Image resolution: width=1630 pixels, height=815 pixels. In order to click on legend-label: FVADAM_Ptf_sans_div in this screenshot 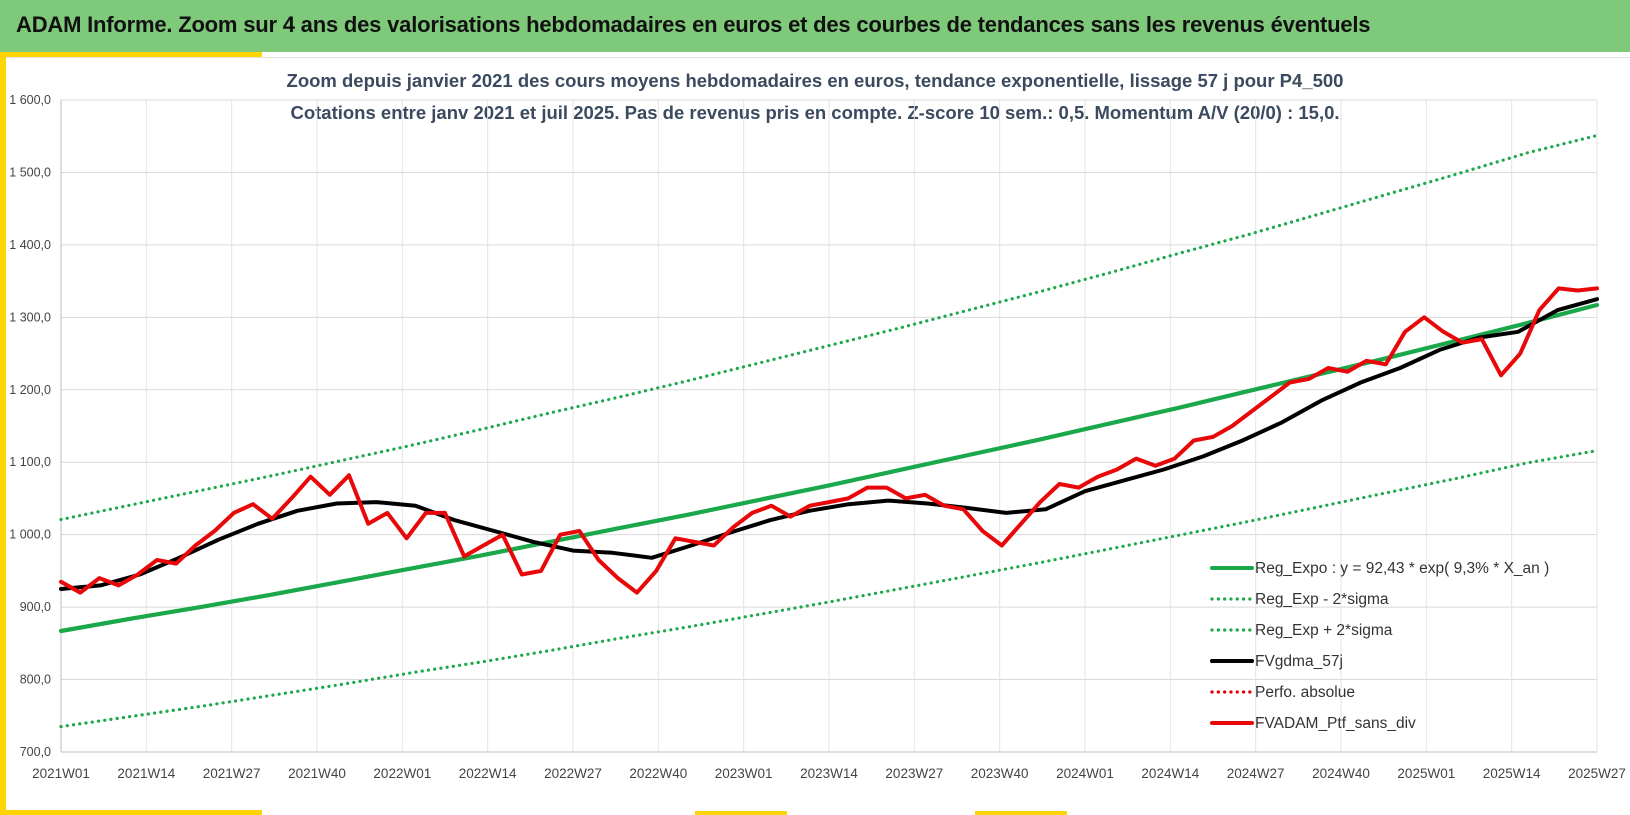, I will do `click(1335, 723)`.